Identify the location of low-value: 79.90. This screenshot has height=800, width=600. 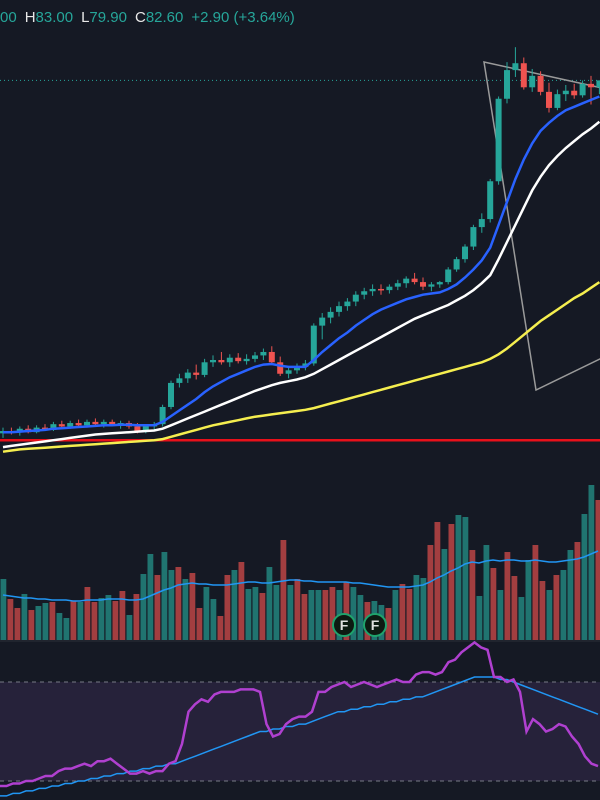
(108, 17).